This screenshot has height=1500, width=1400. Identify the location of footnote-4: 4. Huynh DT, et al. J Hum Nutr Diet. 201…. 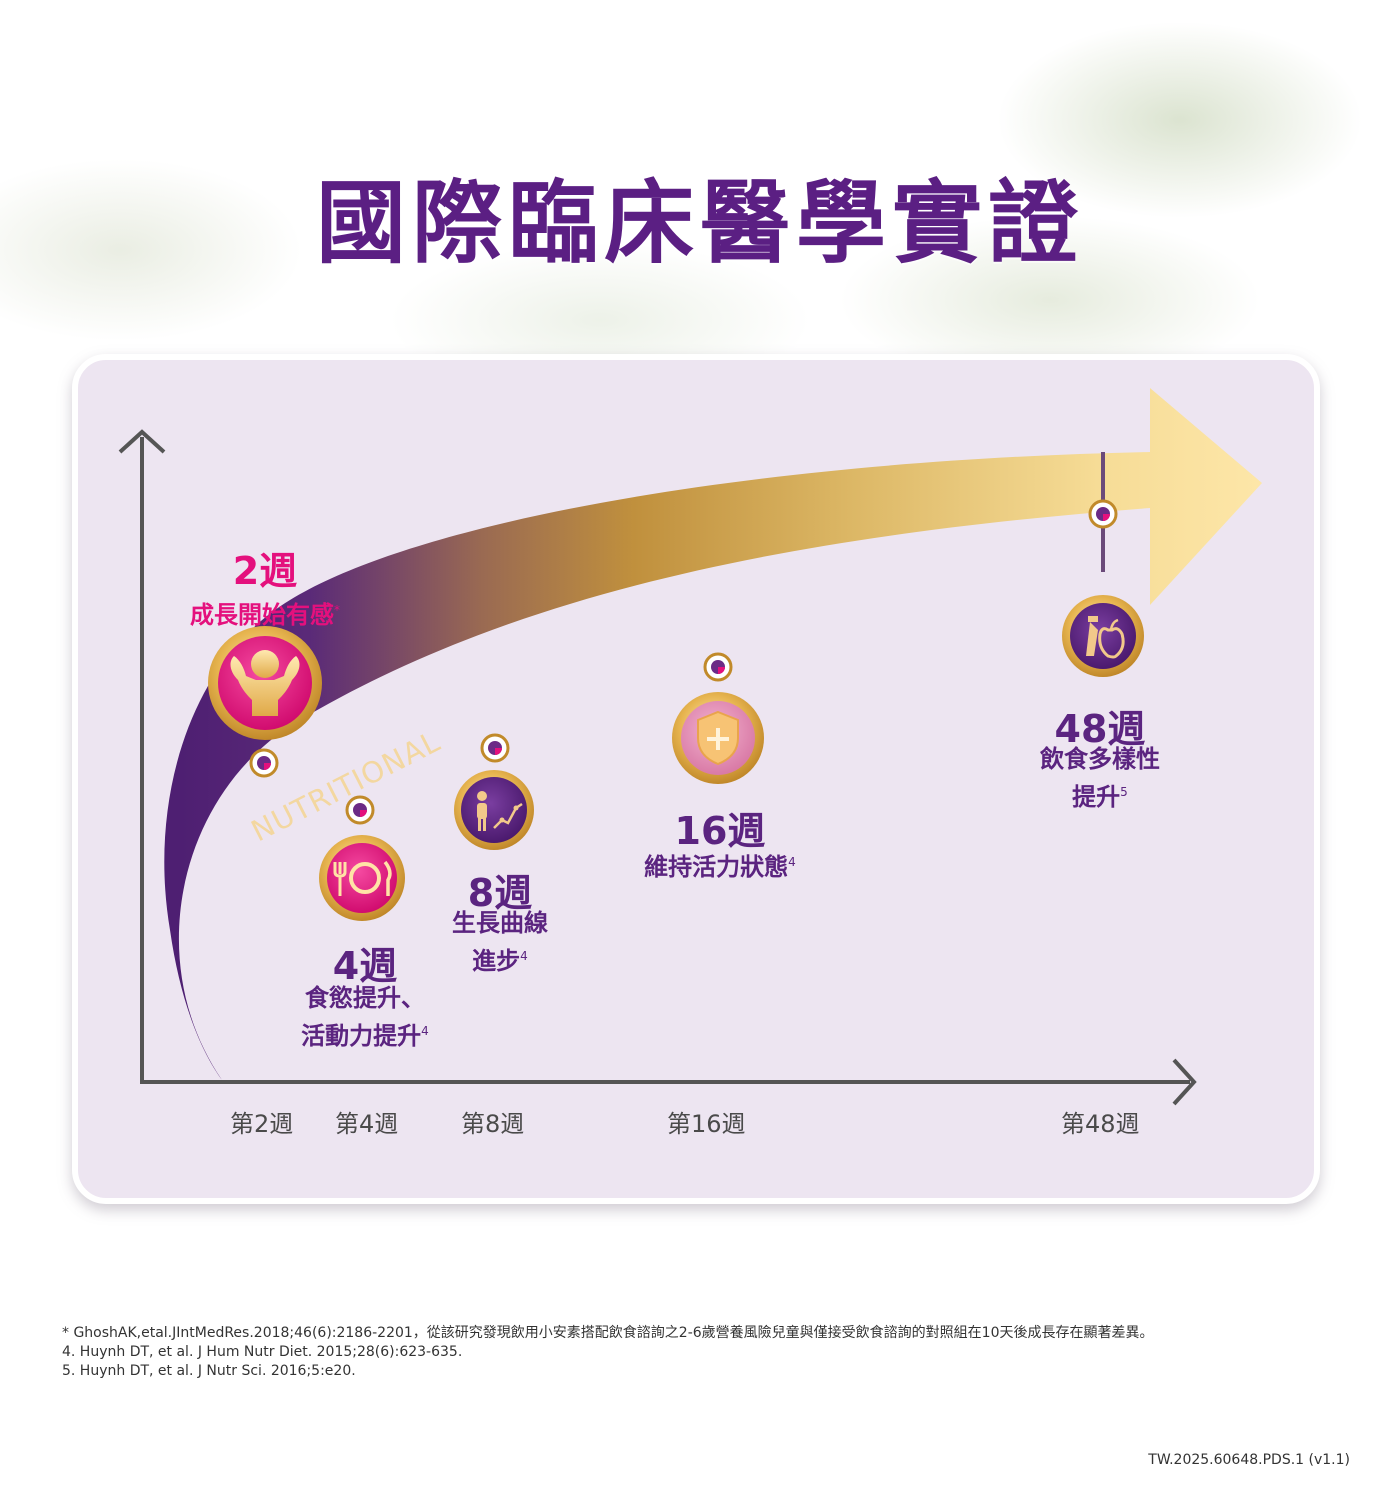
(262, 1352).